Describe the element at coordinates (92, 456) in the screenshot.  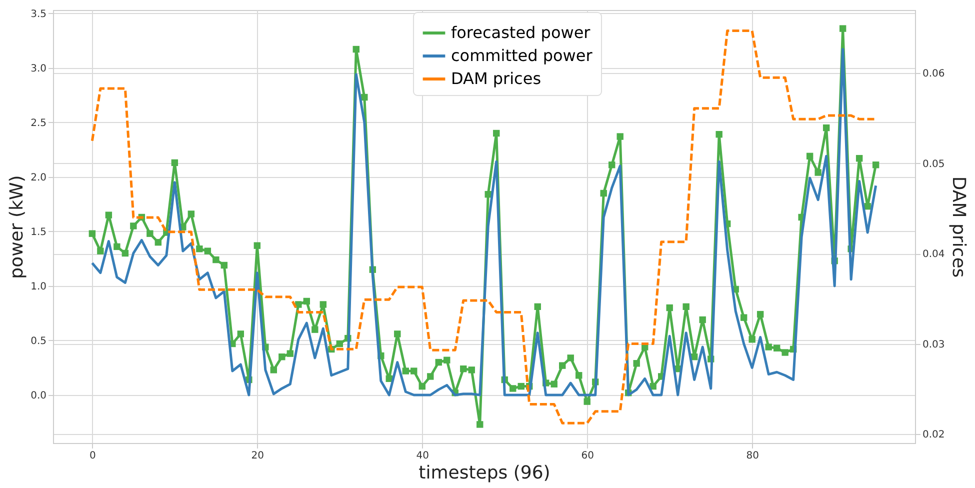
I see `x-tick-label: 0` at that location.